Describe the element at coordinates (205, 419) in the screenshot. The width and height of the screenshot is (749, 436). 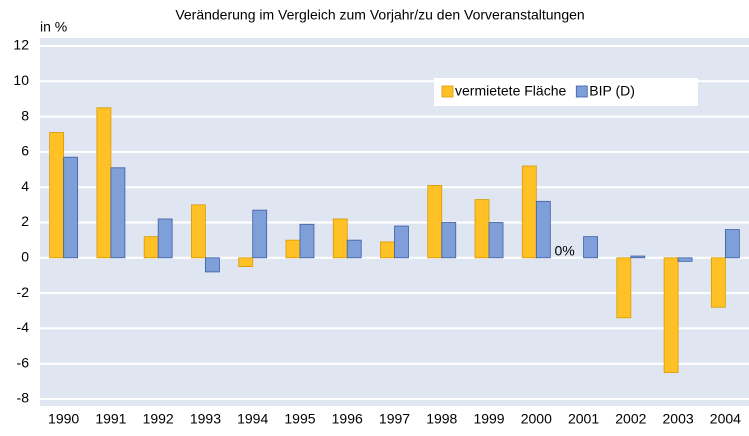
I see `x-tick-label: 1993` at that location.